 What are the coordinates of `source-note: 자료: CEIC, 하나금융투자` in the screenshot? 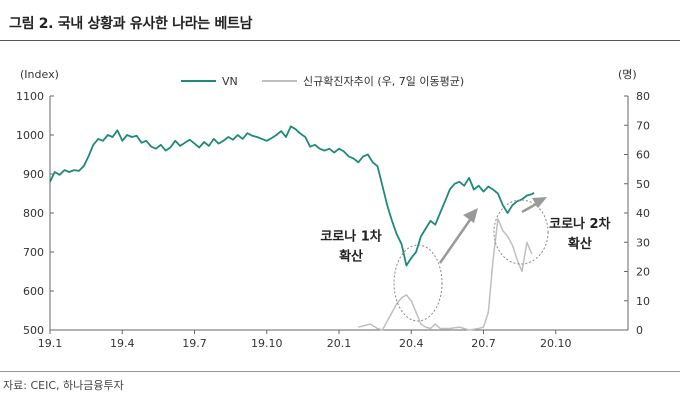 It's located at (63, 385).